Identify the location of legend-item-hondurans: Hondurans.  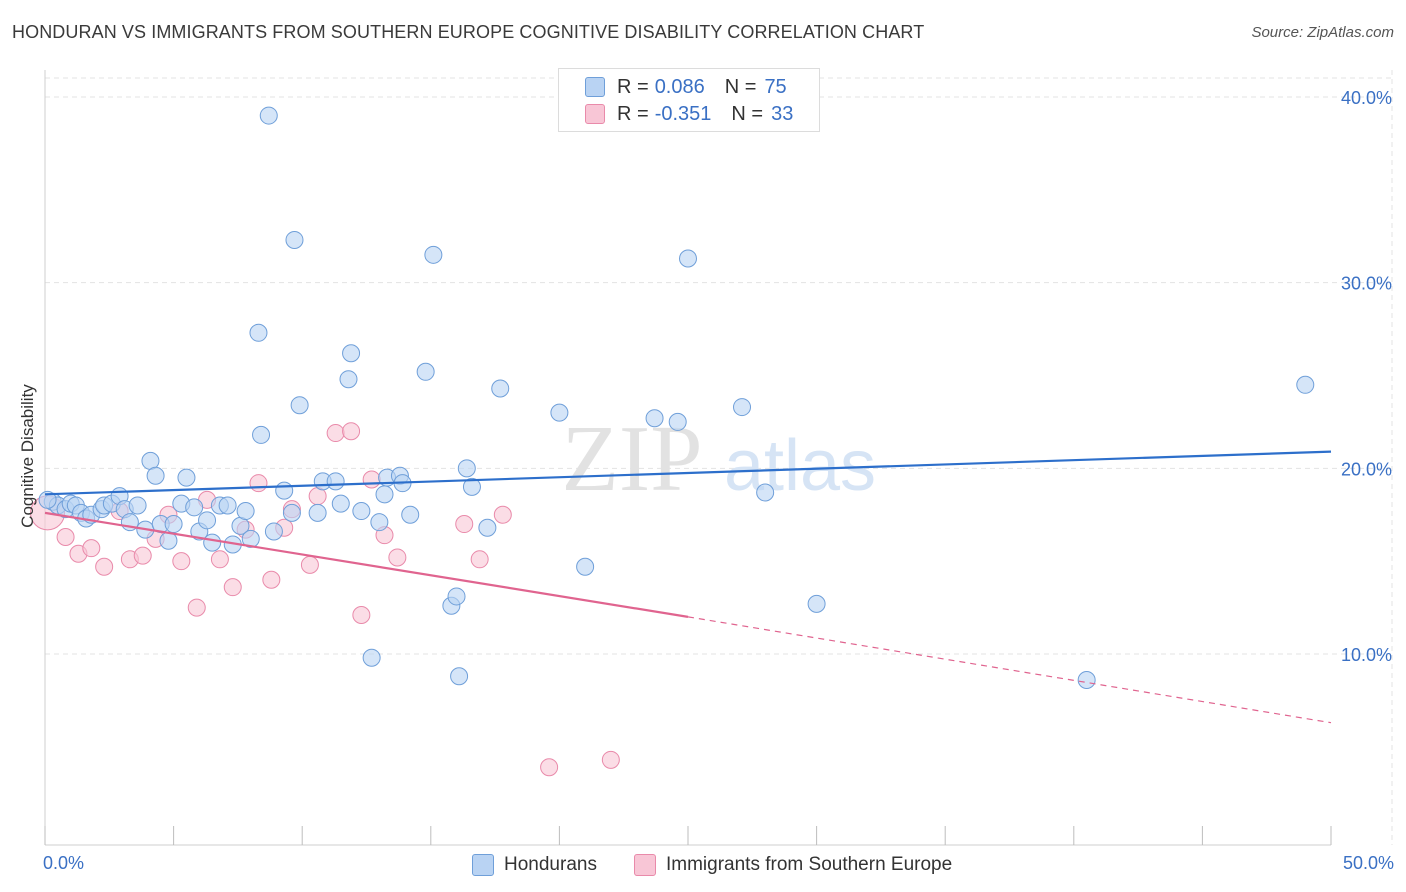
(534, 865).